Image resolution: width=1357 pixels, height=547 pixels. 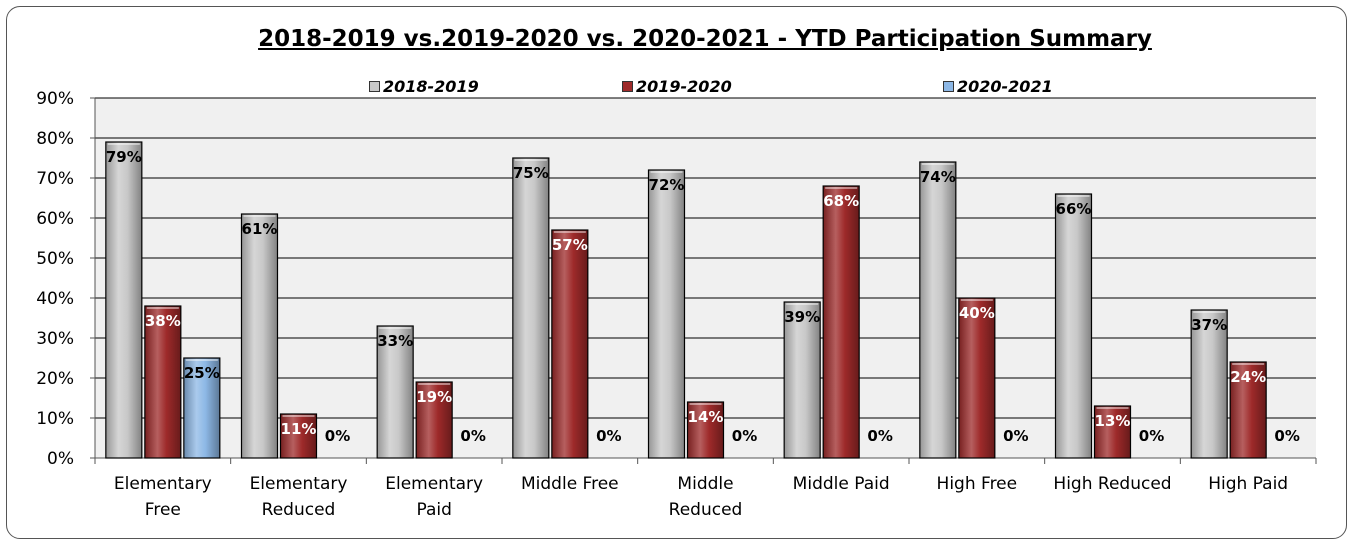 I want to click on y-tick-label: 30%, so click(x=55, y=339).